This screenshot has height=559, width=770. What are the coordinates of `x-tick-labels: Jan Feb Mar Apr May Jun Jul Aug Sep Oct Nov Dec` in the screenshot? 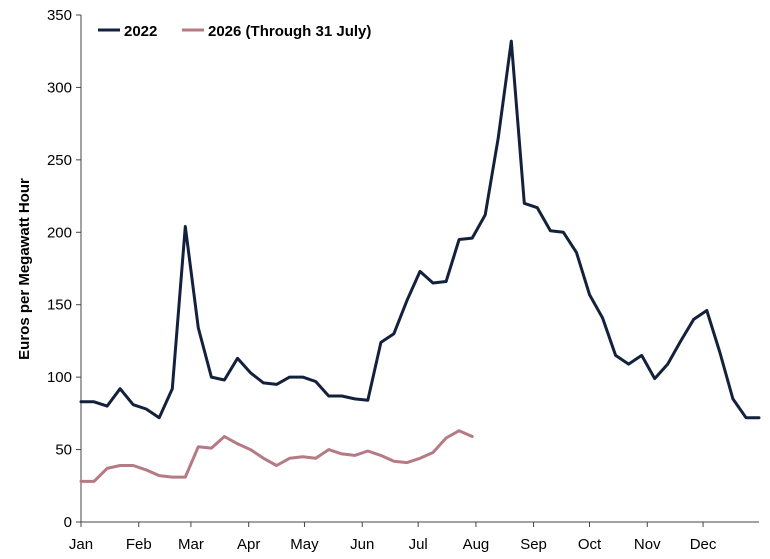 It's located at (393, 544).